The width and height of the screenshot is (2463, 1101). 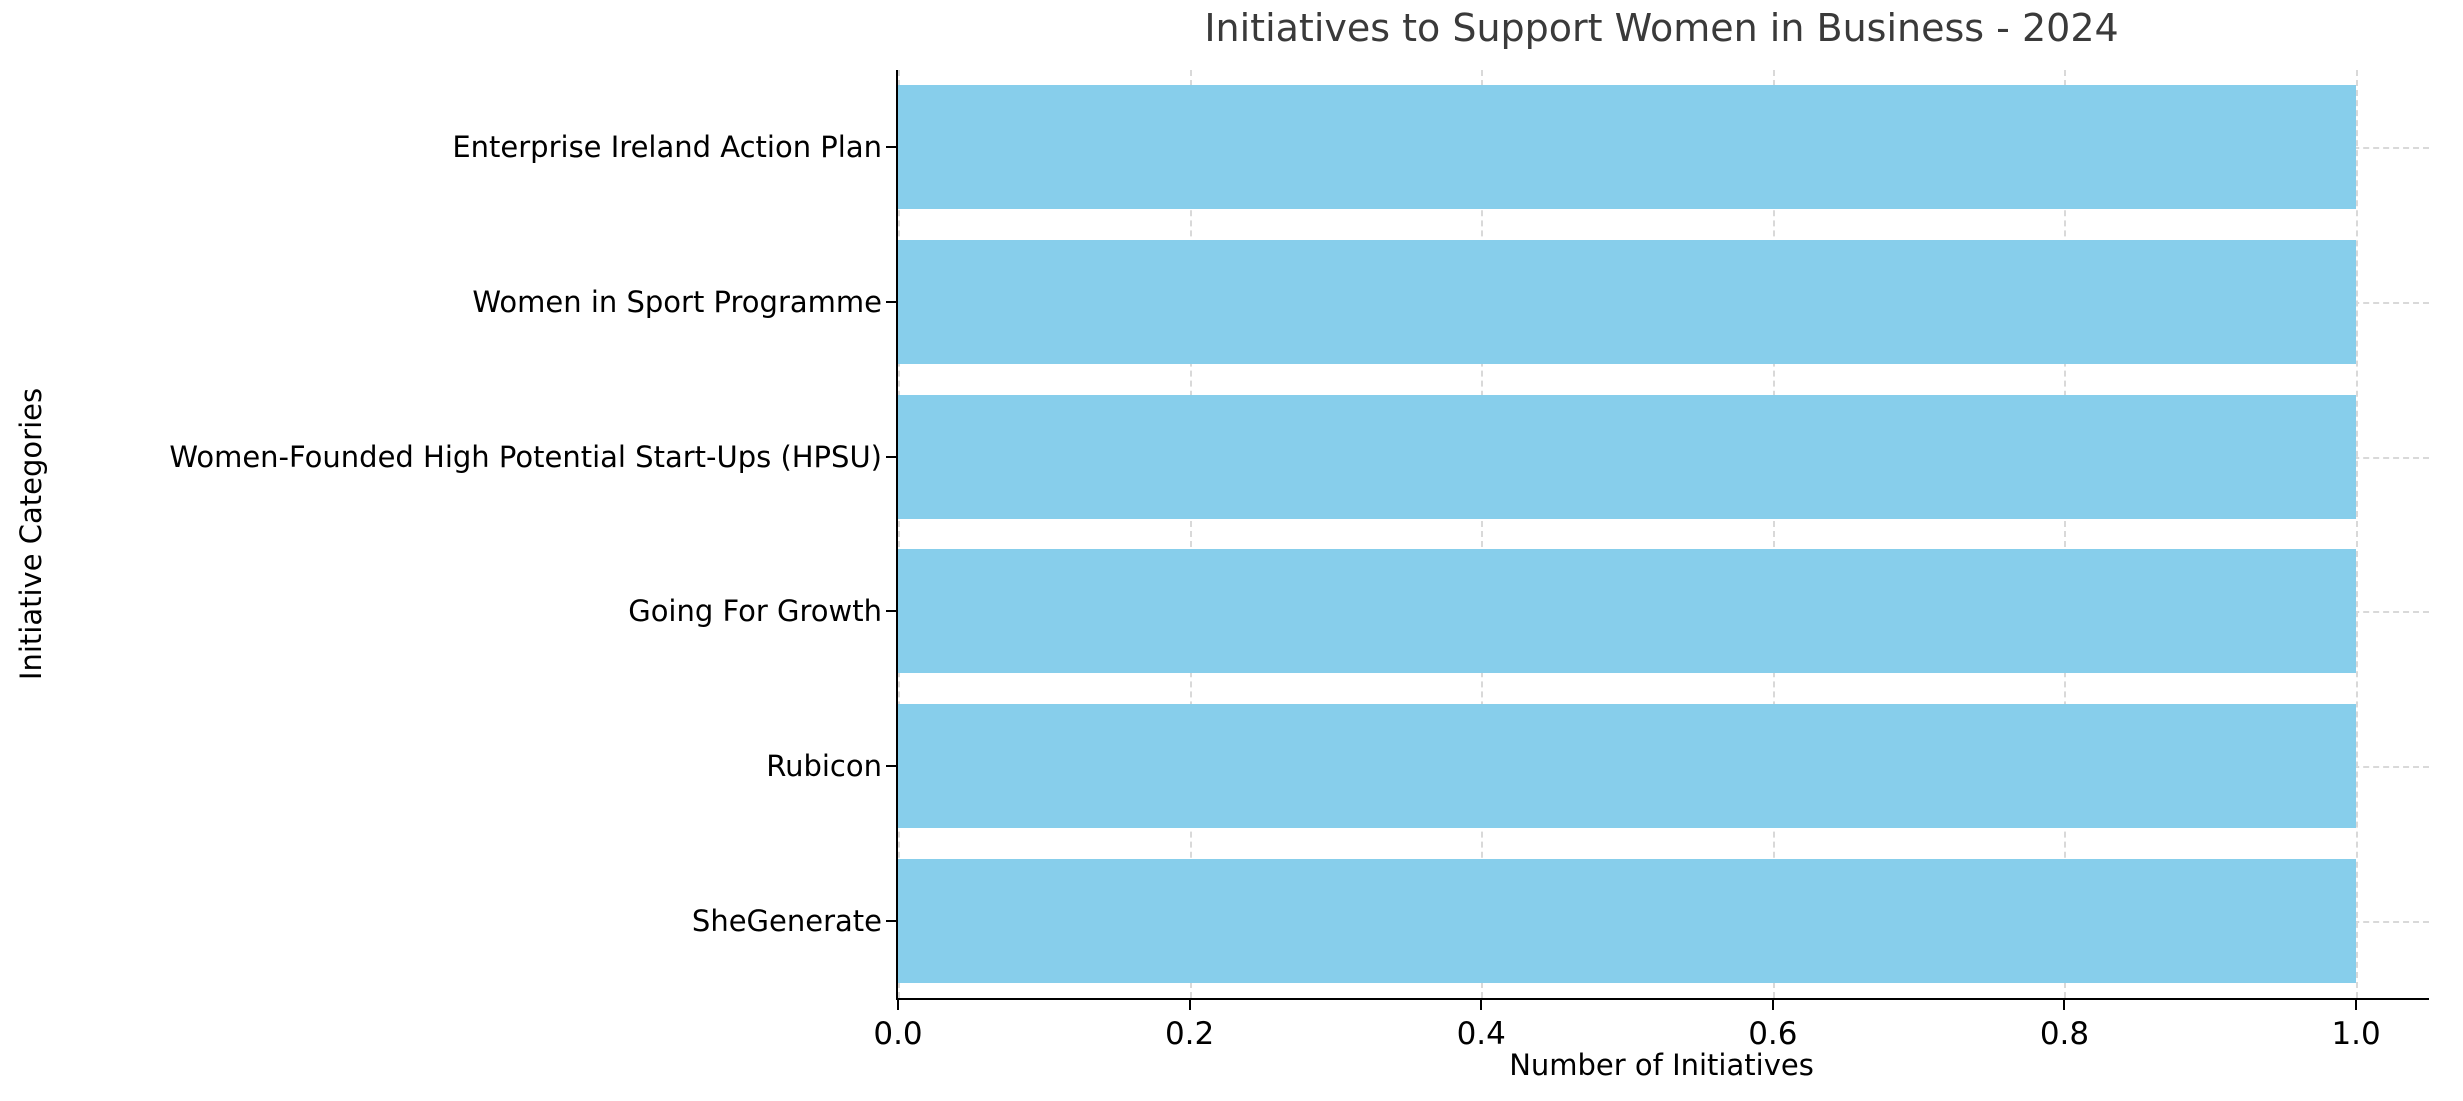 What do you see at coordinates (2356, 1034) in the screenshot?
I see `x-tick-label: 1.0` at bounding box center [2356, 1034].